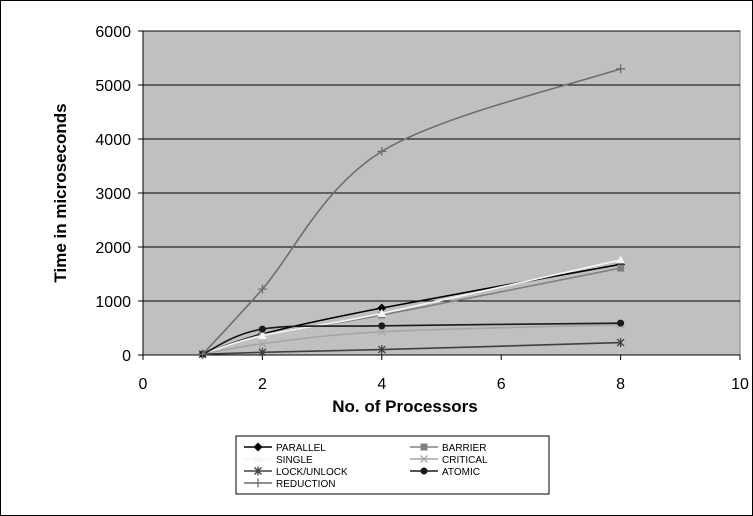 The width and height of the screenshot is (753, 516). I want to click on legend-item-lock-unlock: LOCK/UNLOCK, so click(296, 472).